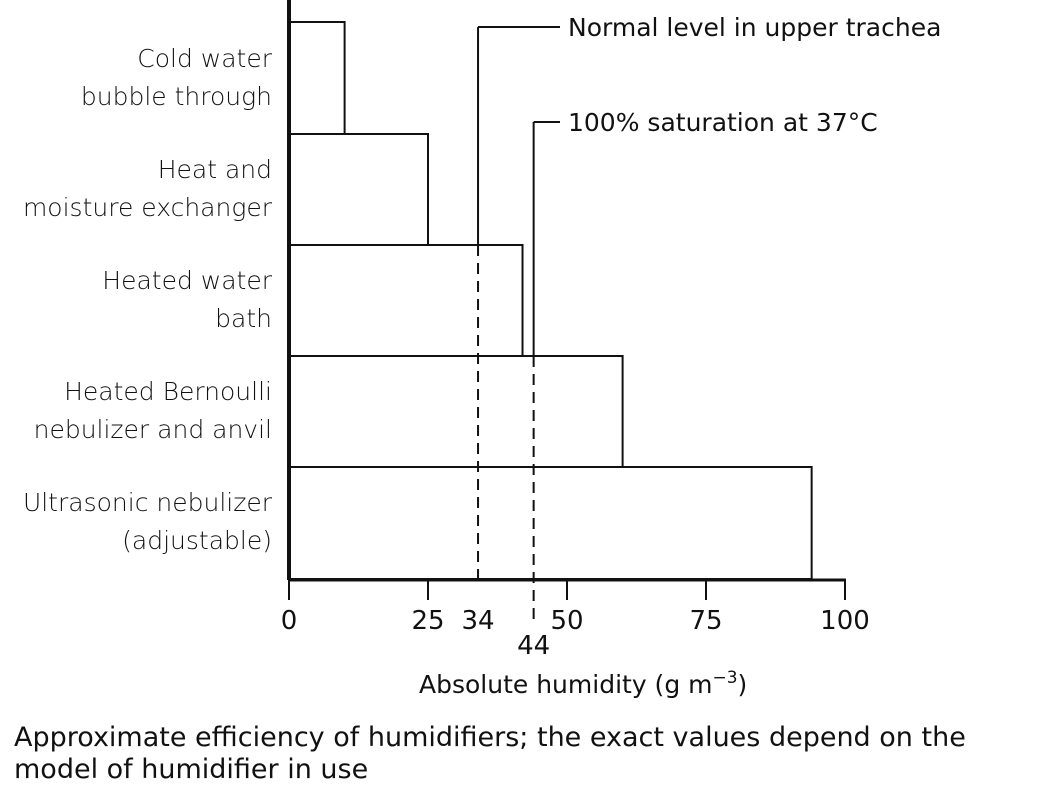 The height and width of the screenshot is (805, 1053). What do you see at coordinates (176, 96) in the screenshot?
I see `category-label-line: bubble through` at bounding box center [176, 96].